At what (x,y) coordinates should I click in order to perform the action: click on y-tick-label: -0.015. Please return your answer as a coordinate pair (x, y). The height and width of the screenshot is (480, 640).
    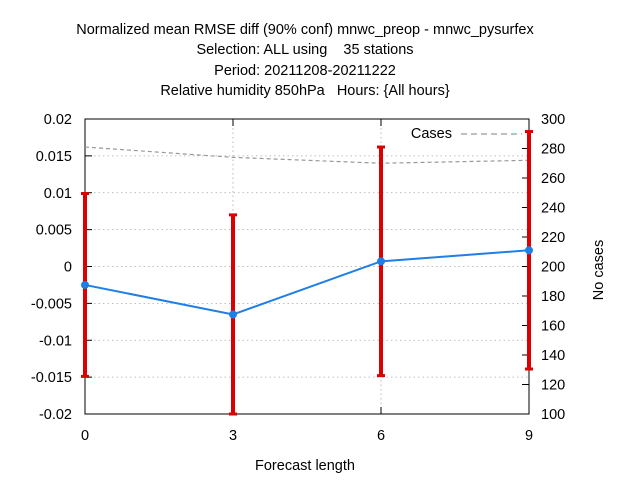
    Looking at the image, I should click on (51, 378).